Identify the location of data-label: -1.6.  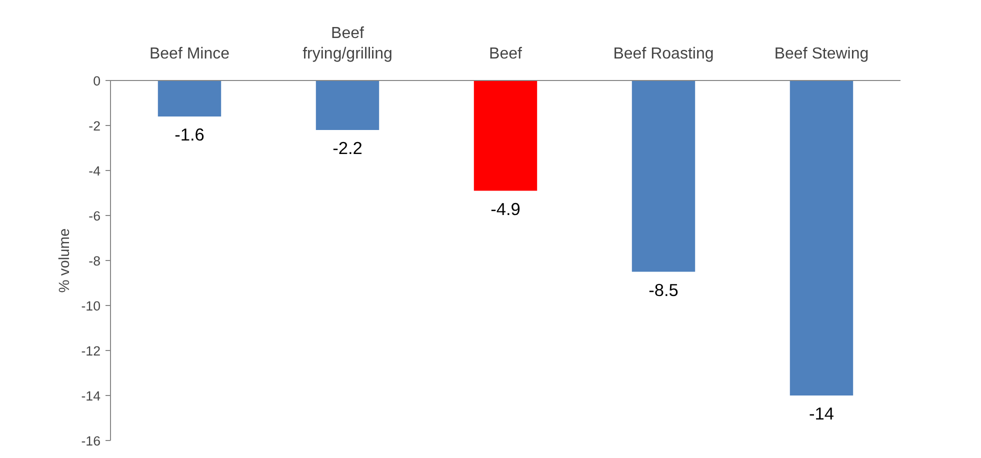
(189, 134).